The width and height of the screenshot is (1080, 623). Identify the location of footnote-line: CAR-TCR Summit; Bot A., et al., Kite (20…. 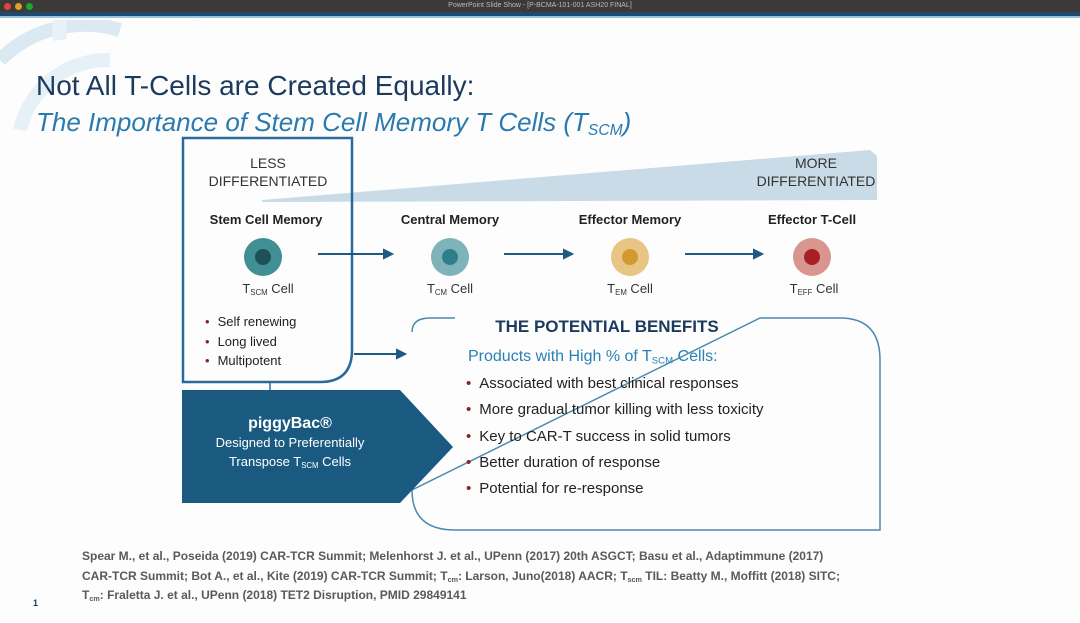
(461, 576).